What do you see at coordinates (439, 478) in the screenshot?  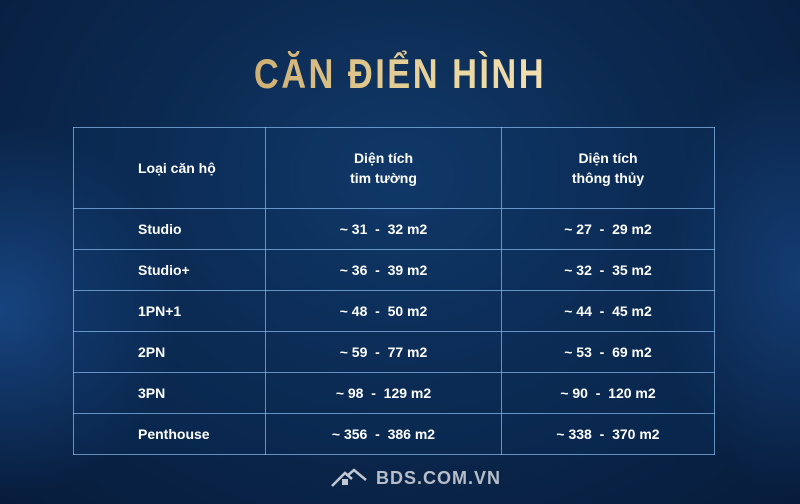 I see `watermark-text: BDS.COM.VN` at bounding box center [439, 478].